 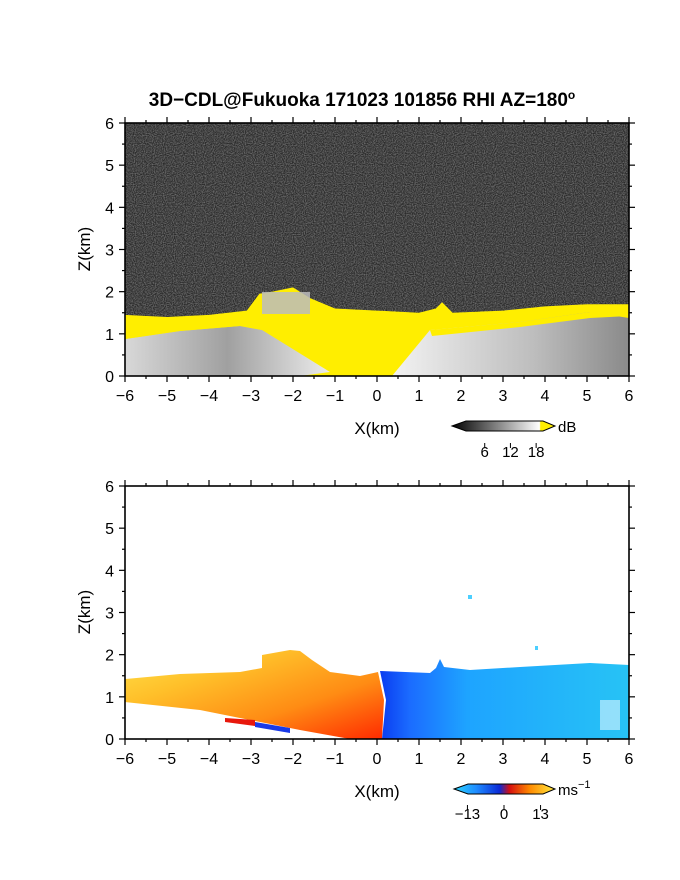 I want to click on velocity-colorbar-unit: ms−1, so click(x=574, y=789).